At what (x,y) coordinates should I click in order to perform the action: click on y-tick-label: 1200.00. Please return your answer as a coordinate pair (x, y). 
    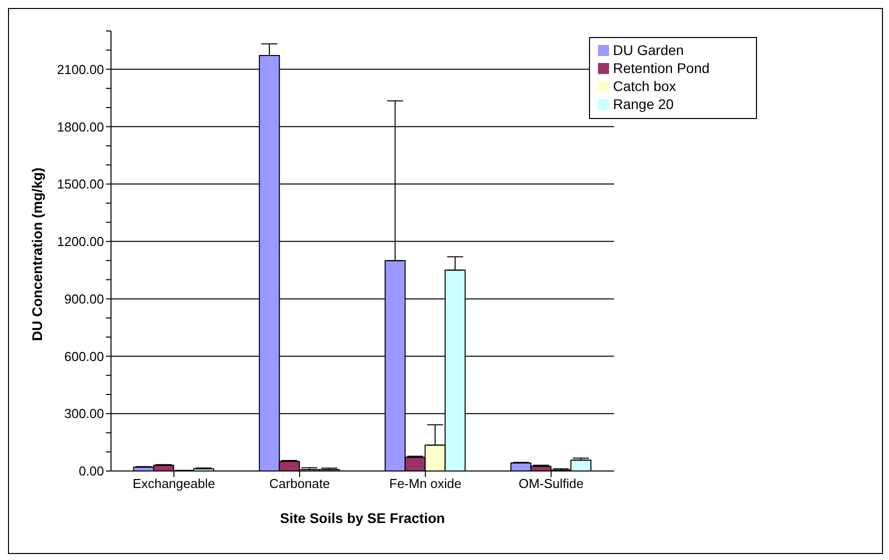
    Looking at the image, I should click on (80, 242).